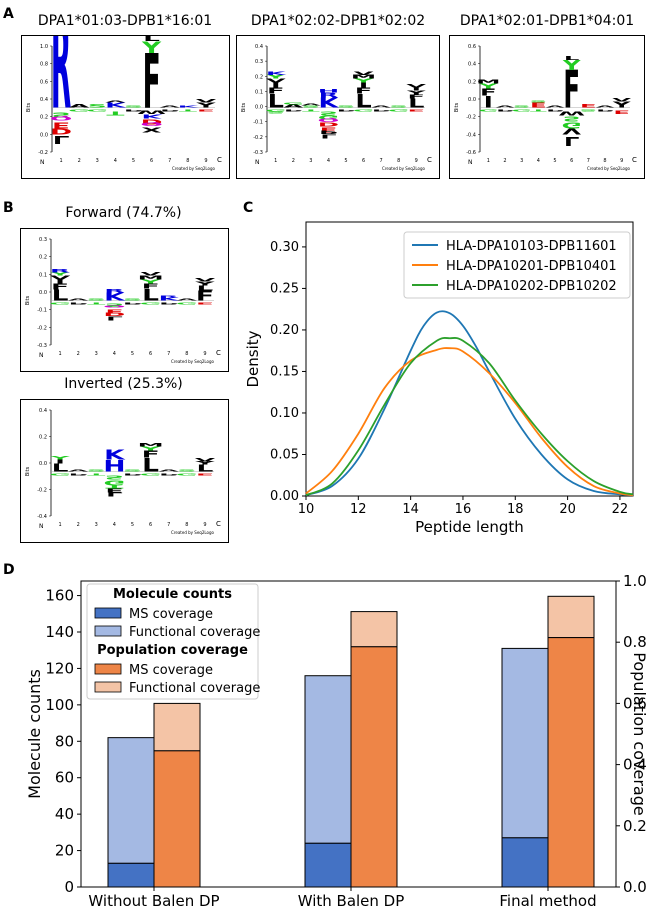  I want to click on logo-letter: Q, so click(151, 123).